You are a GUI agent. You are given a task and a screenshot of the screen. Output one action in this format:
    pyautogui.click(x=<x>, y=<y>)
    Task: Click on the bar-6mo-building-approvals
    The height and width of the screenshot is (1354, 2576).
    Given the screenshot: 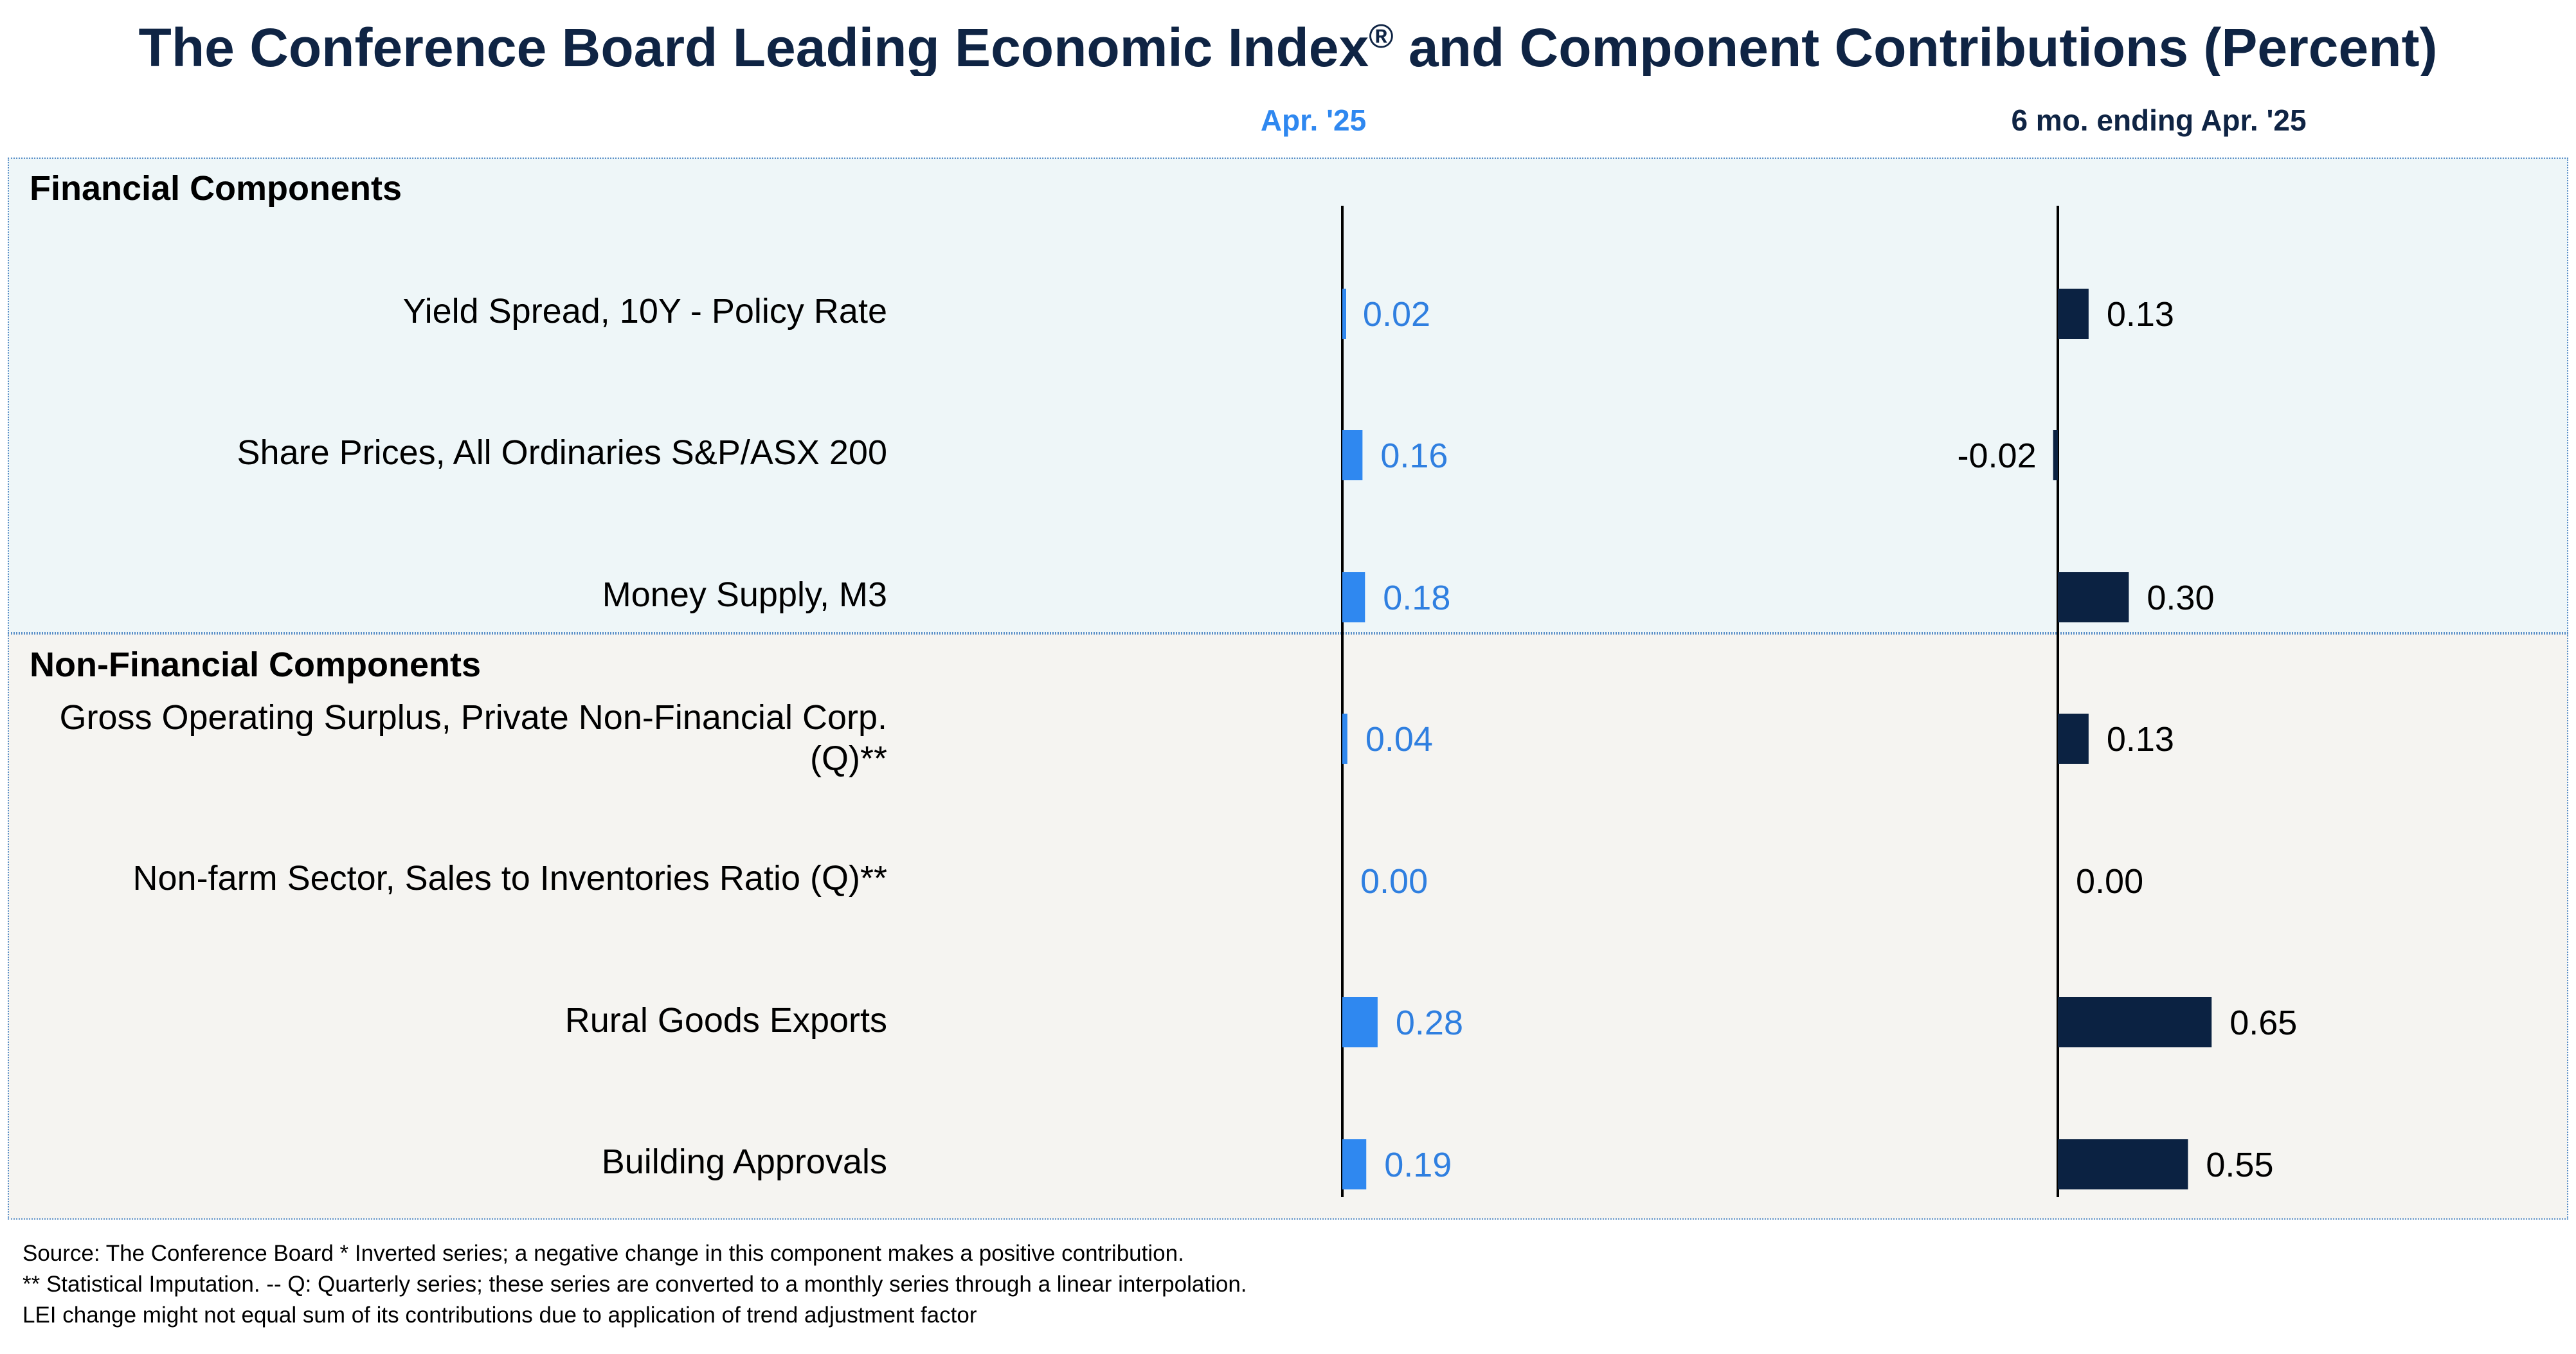 What is the action you would take?
    pyautogui.click(x=2123, y=1164)
    